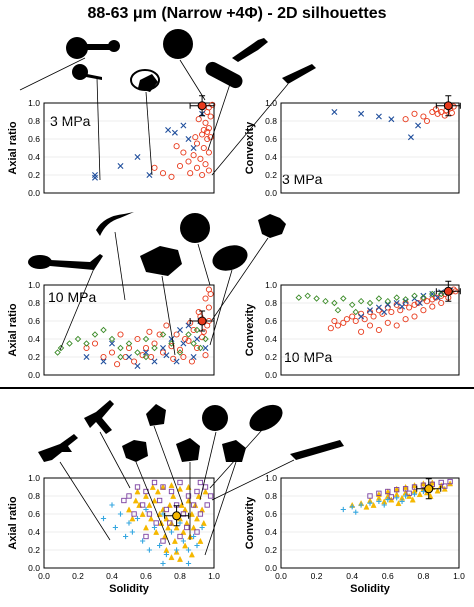  Describe the element at coordinates (13, 147) in the screenshot. I see `y-axis-label: Axial ratio` at that location.